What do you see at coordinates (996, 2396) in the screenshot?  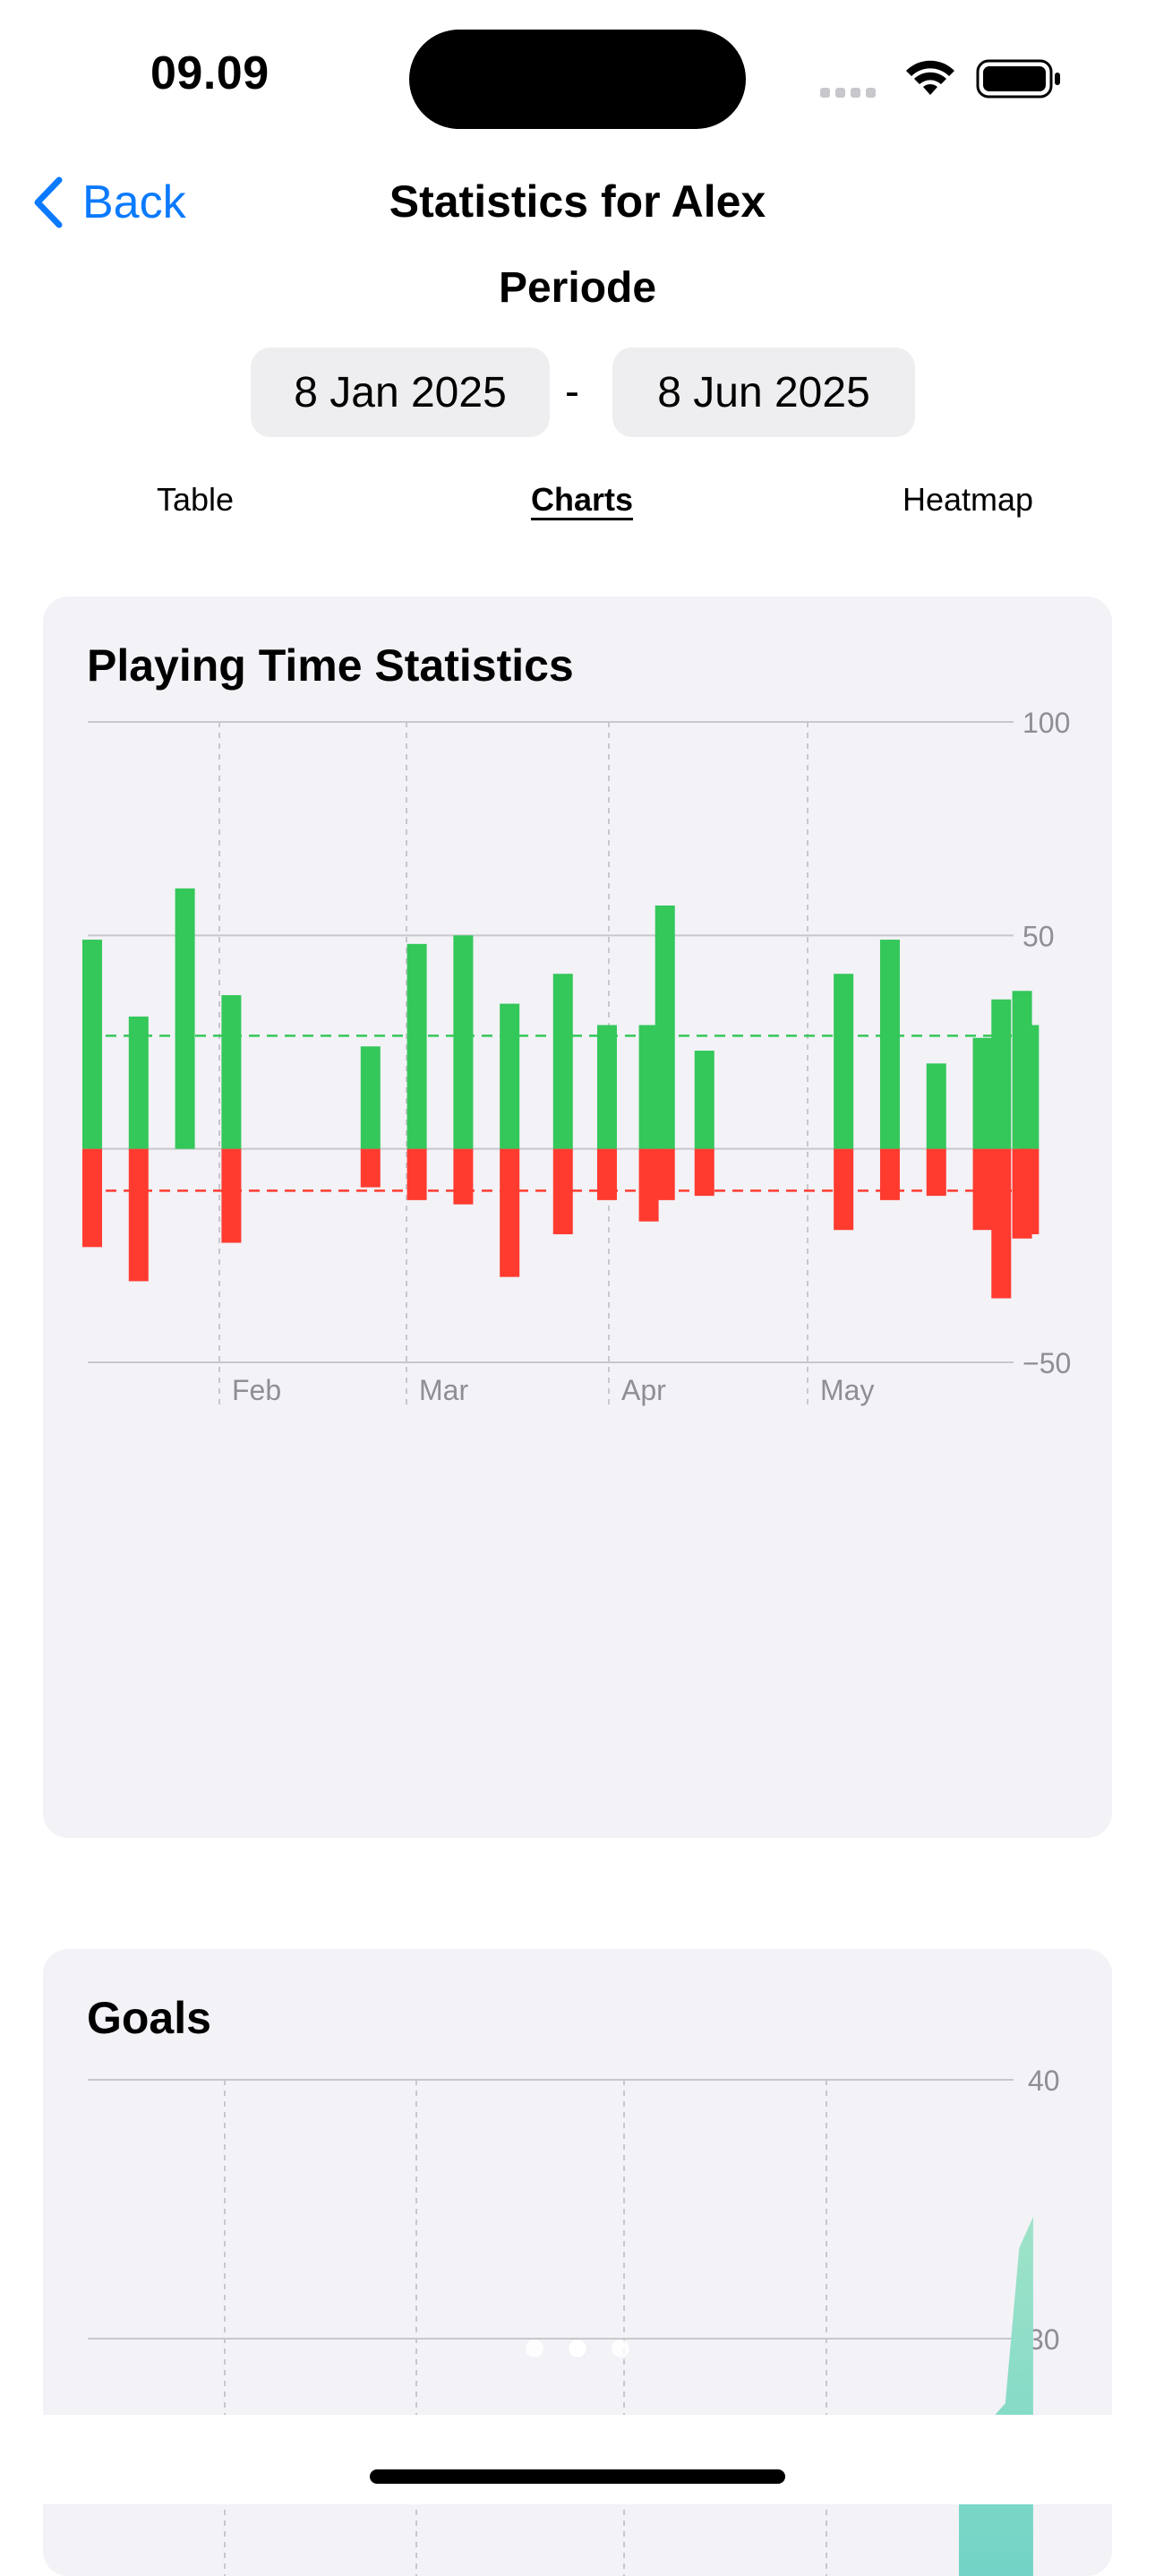 I see `goals-area` at bounding box center [996, 2396].